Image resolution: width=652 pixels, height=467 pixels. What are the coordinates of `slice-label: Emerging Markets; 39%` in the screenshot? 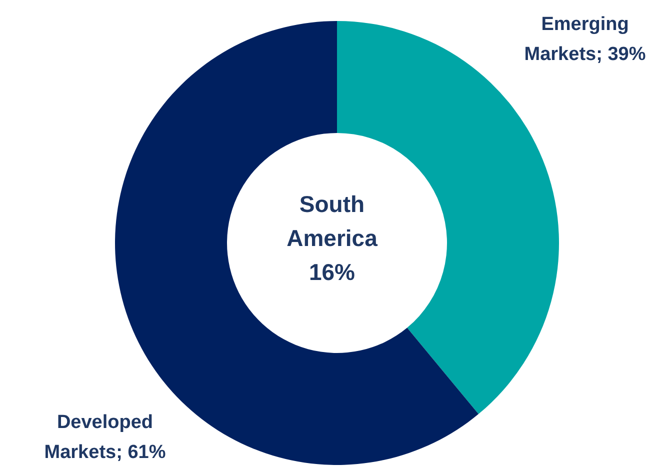 It's located at (585, 39).